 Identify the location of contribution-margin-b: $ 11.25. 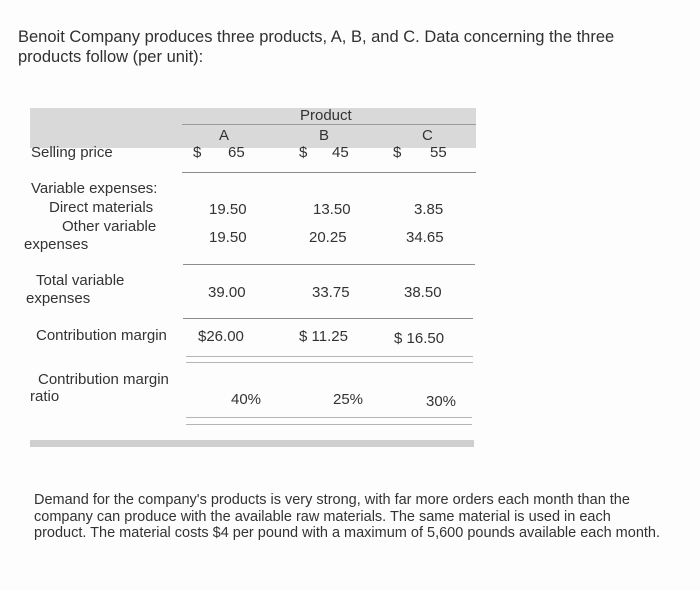
(323, 336).